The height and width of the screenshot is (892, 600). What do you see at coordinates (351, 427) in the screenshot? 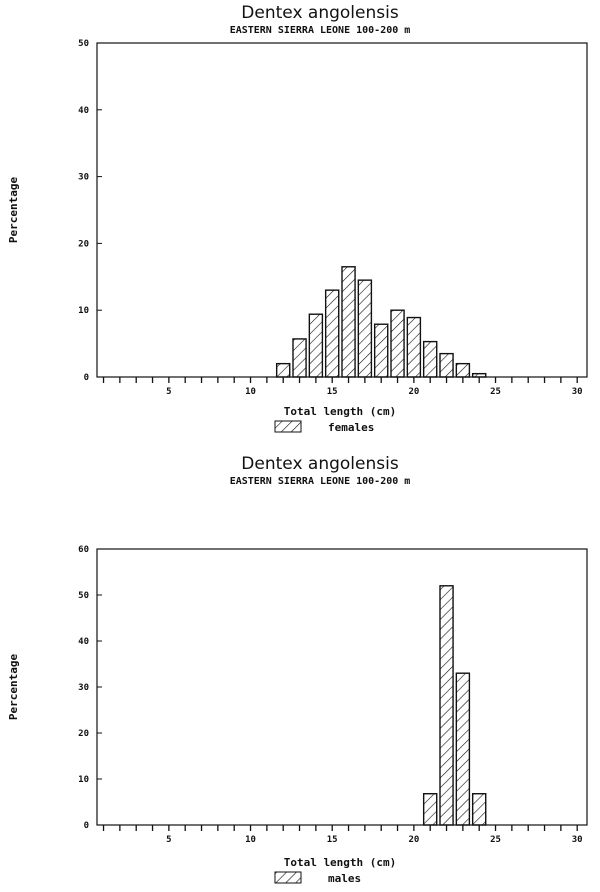
I see `legend-label: females` at bounding box center [351, 427].